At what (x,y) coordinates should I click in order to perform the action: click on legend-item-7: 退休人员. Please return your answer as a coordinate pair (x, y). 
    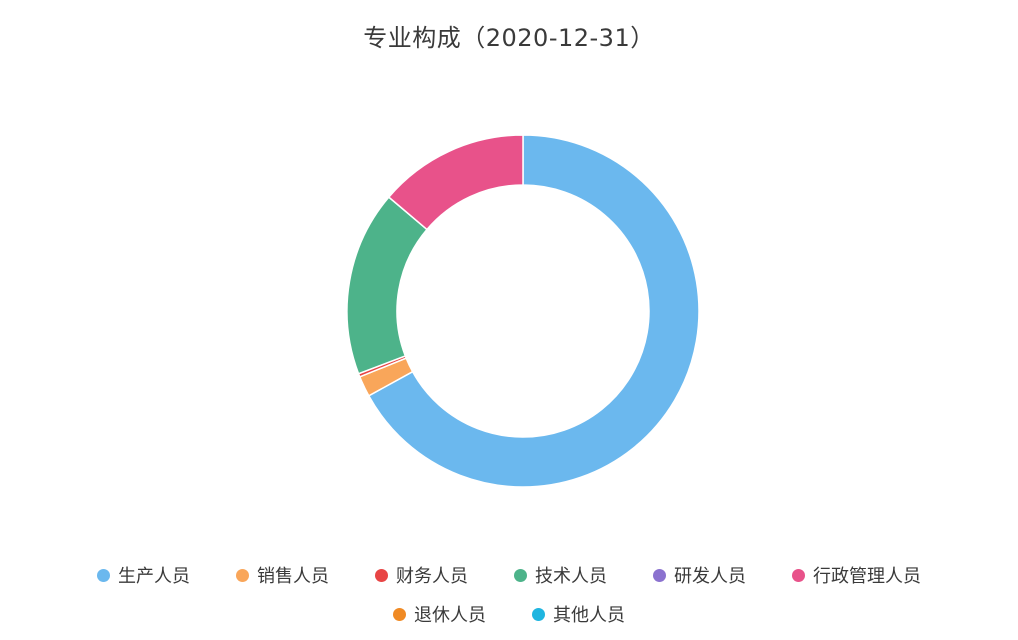
    Looking at the image, I should click on (439, 614).